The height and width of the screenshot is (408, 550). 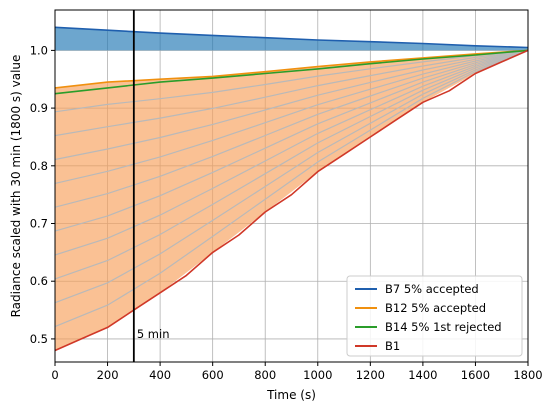 What do you see at coordinates (213, 375) in the screenshot?
I see `x-tick-label: 600` at bounding box center [213, 375].